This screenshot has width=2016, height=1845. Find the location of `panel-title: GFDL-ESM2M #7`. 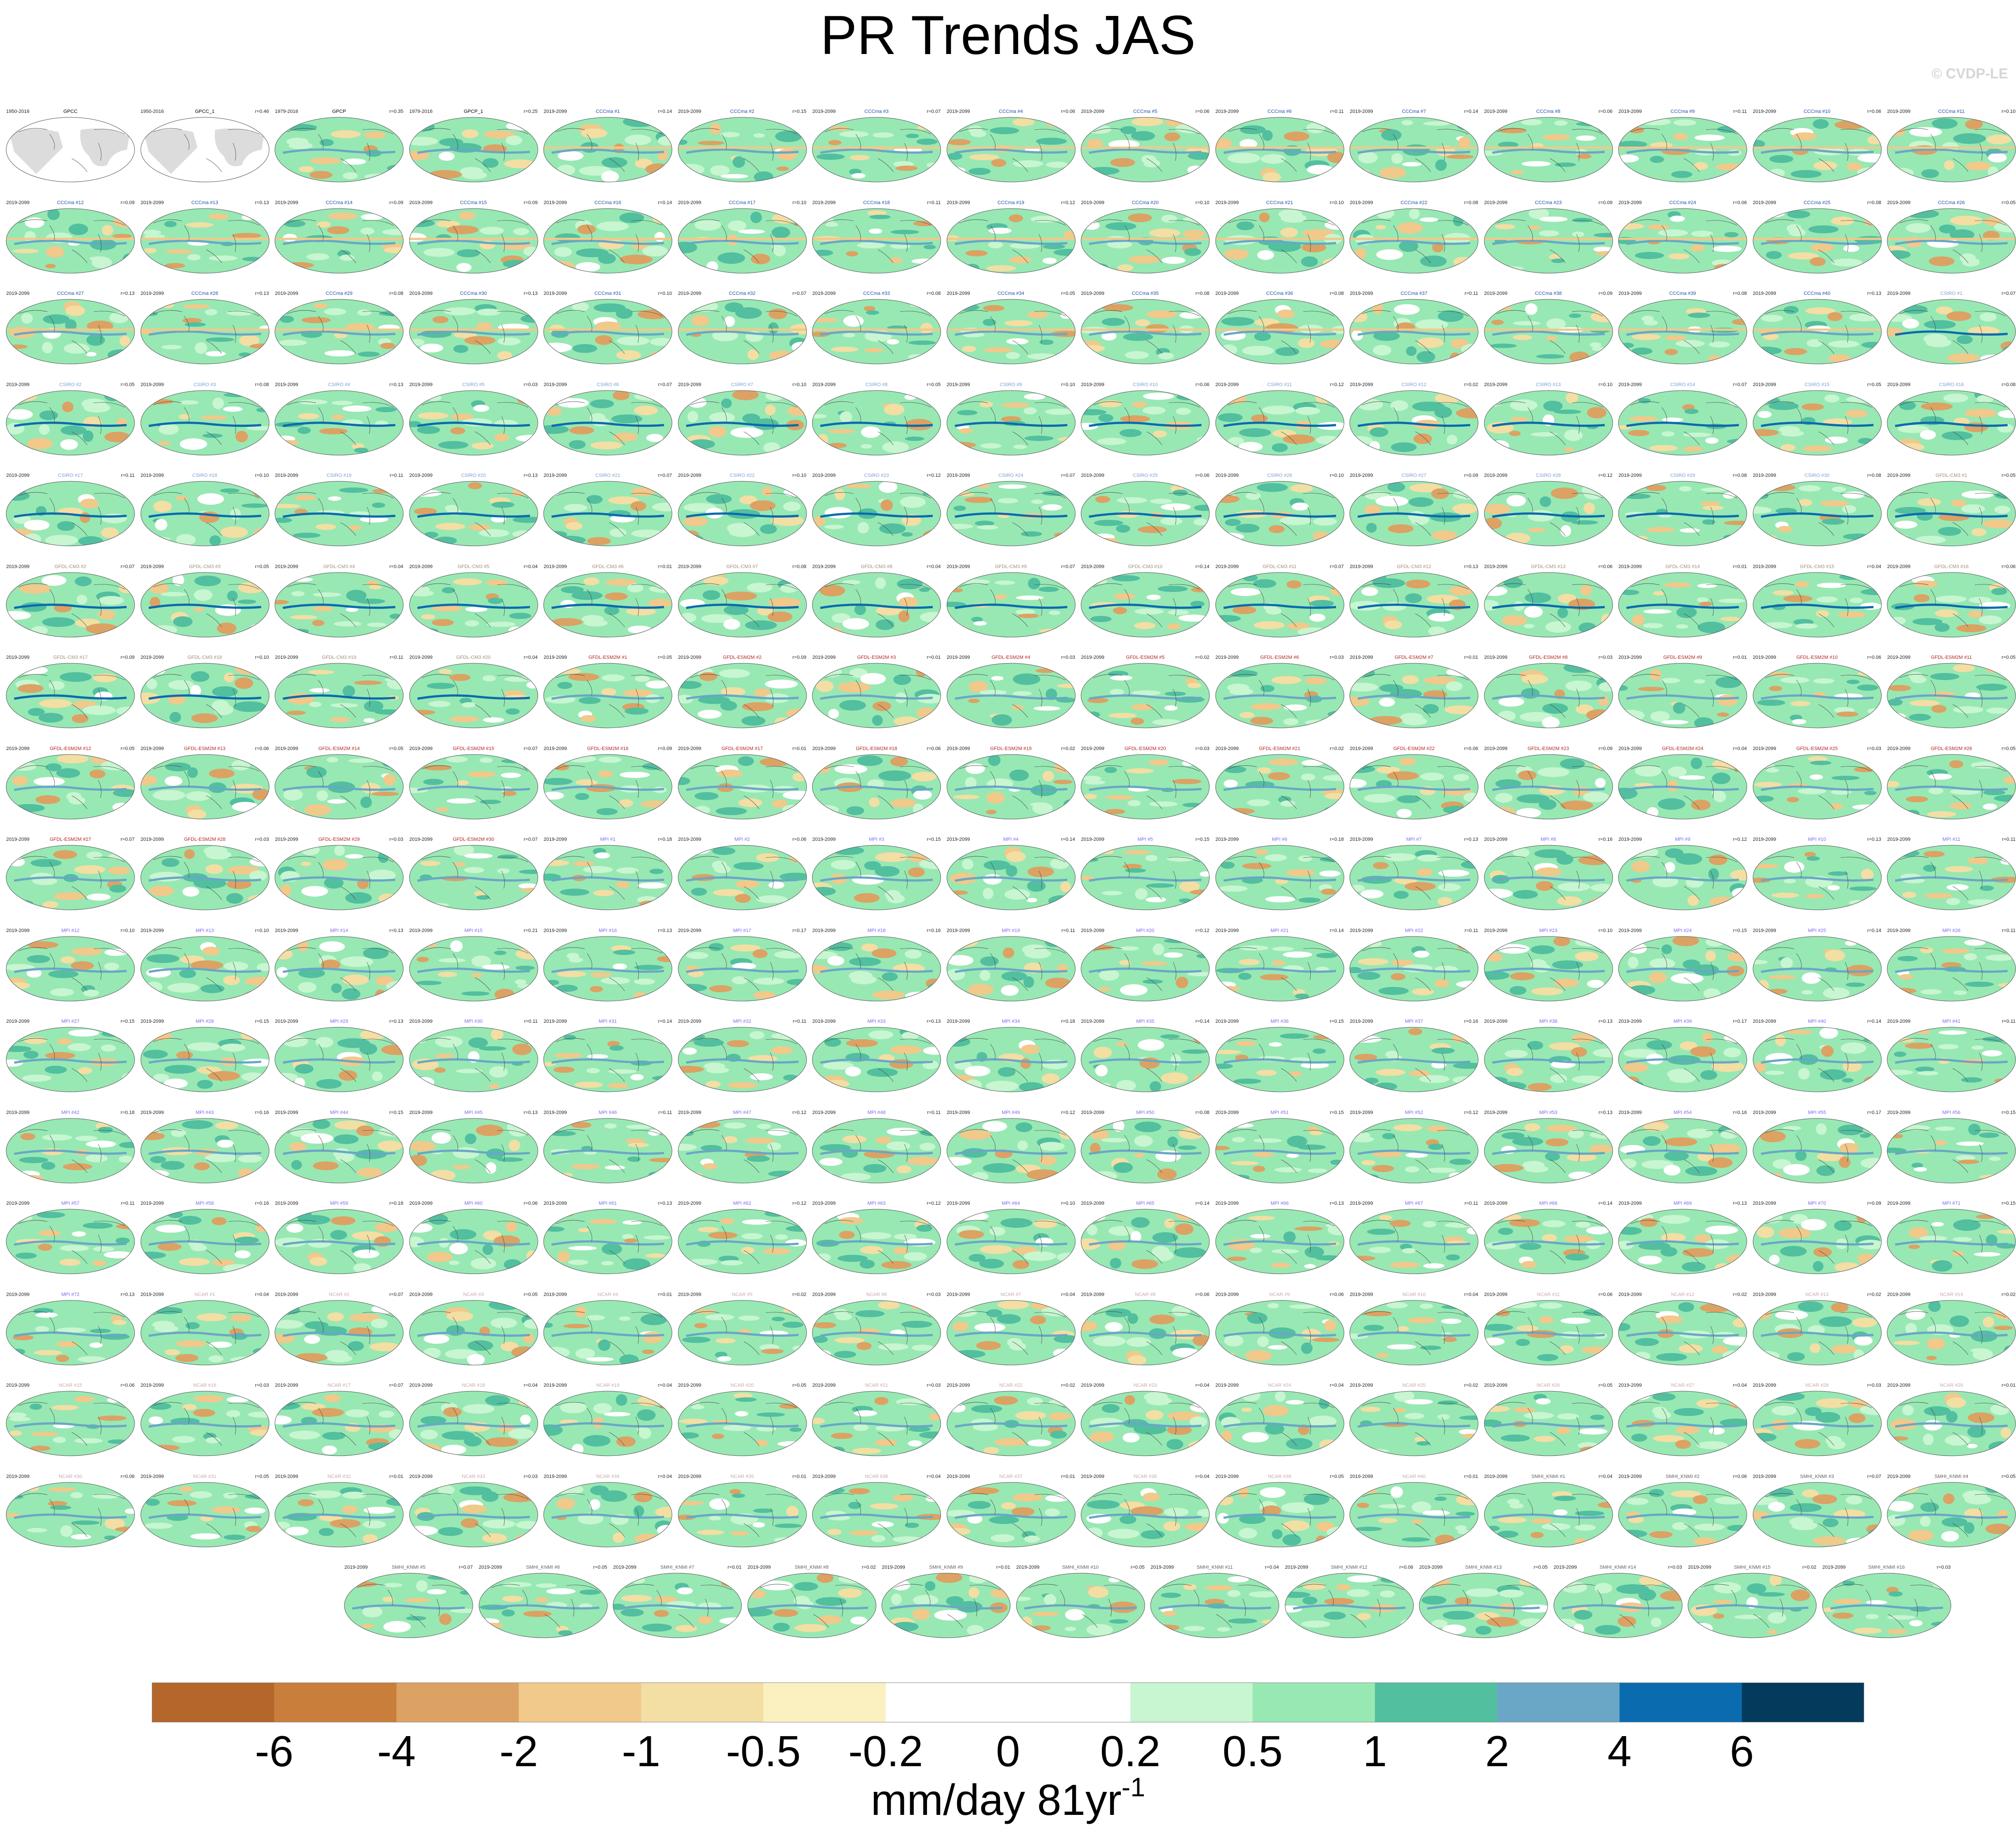

panel-title: GFDL-ESM2M #7 is located at coordinates (1413, 657).